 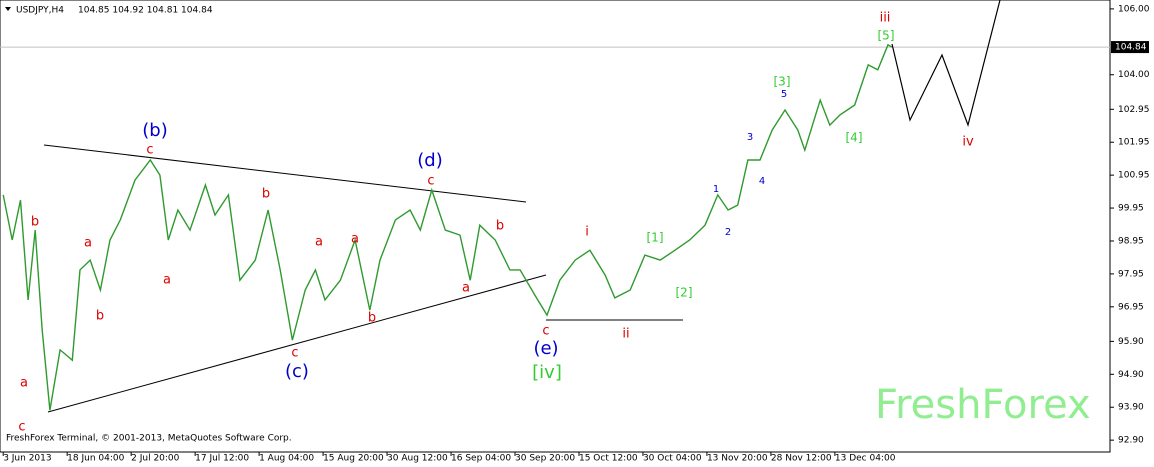 What do you see at coordinates (547, 372) in the screenshot?
I see `wave-label: [iv]` at bounding box center [547, 372].